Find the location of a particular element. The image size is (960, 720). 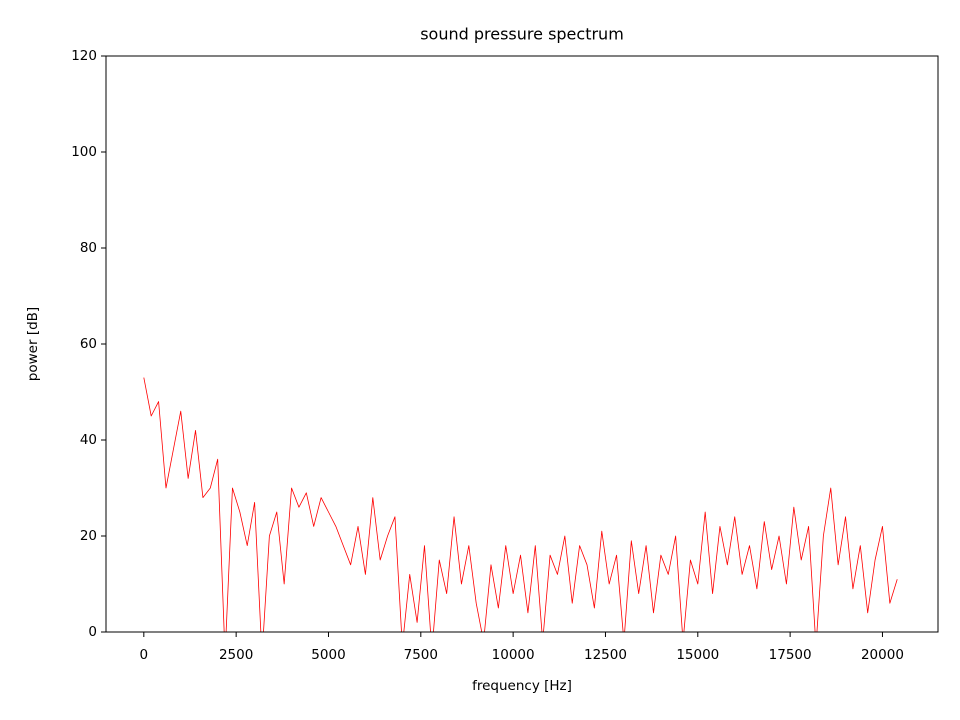

y-tick-label: 20 is located at coordinates (88, 536).